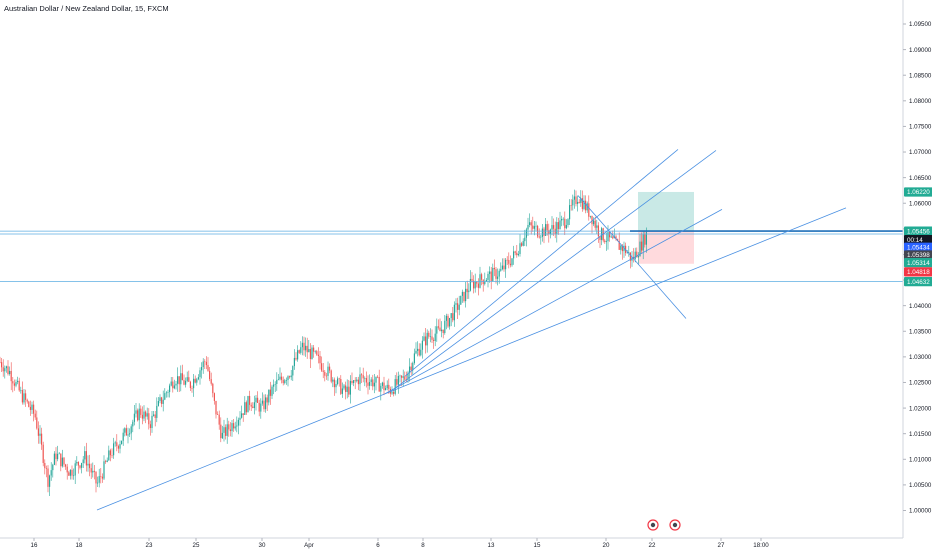 The width and height of the screenshot is (932, 550). What do you see at coordinates (34, 545) in the screenshot?
I see `x-tick-label: 16` at bounding box center [34, 545].